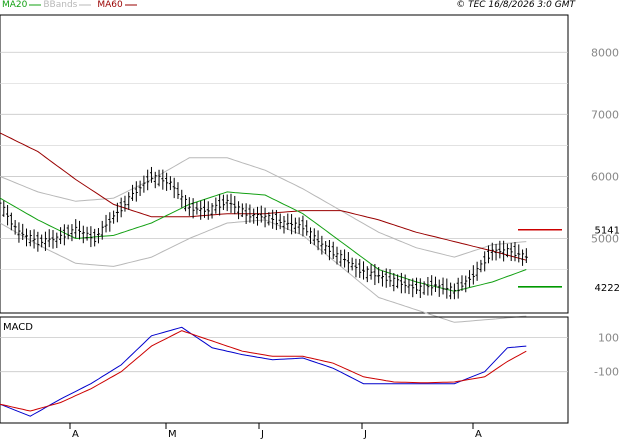 Image resolution: width=627 pixels, height=440 pixels. Describe the element at coordinates (15, 5) in the screenshot. I see `legend-ma20: MA20` at that location.